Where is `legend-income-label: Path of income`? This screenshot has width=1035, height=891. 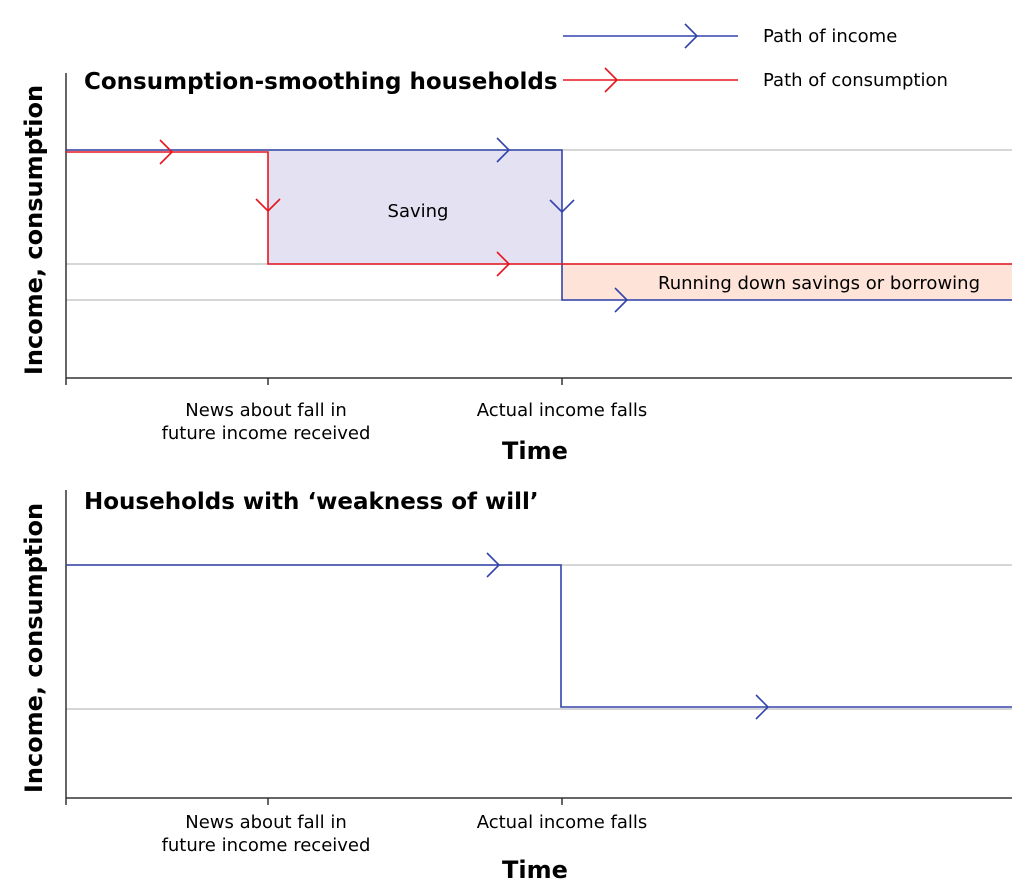 legend-income-label: Path of income is located at coordinates (830, 36).